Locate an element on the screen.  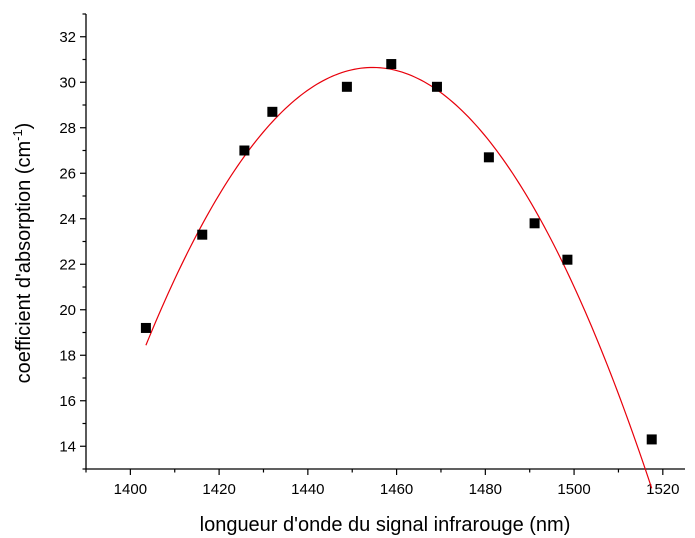
y-tick-label: 26 is located at coordinates (67, 173).